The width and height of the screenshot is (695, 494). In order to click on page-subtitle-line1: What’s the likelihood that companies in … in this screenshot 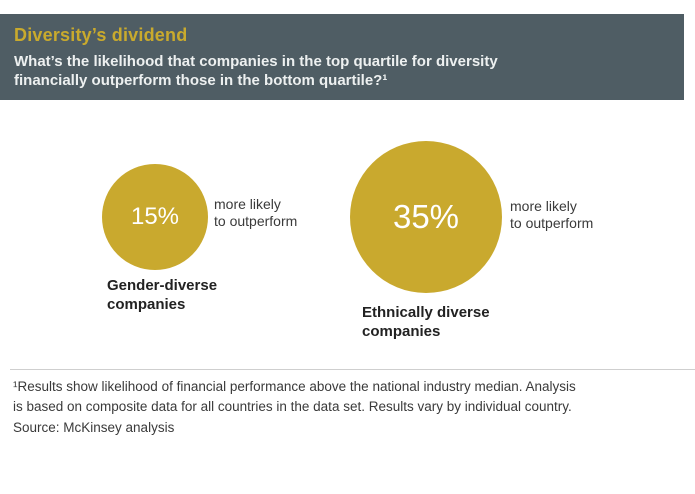, I will do `click(256, 61)`.